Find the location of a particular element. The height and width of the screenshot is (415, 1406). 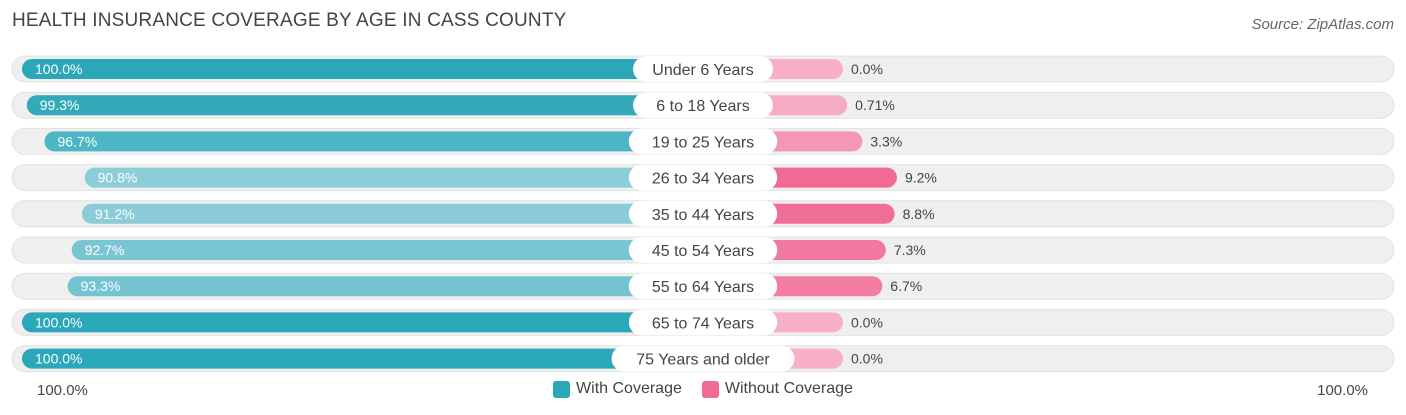

axis-left-label: 100.0% is located at coordinates (62, 390).